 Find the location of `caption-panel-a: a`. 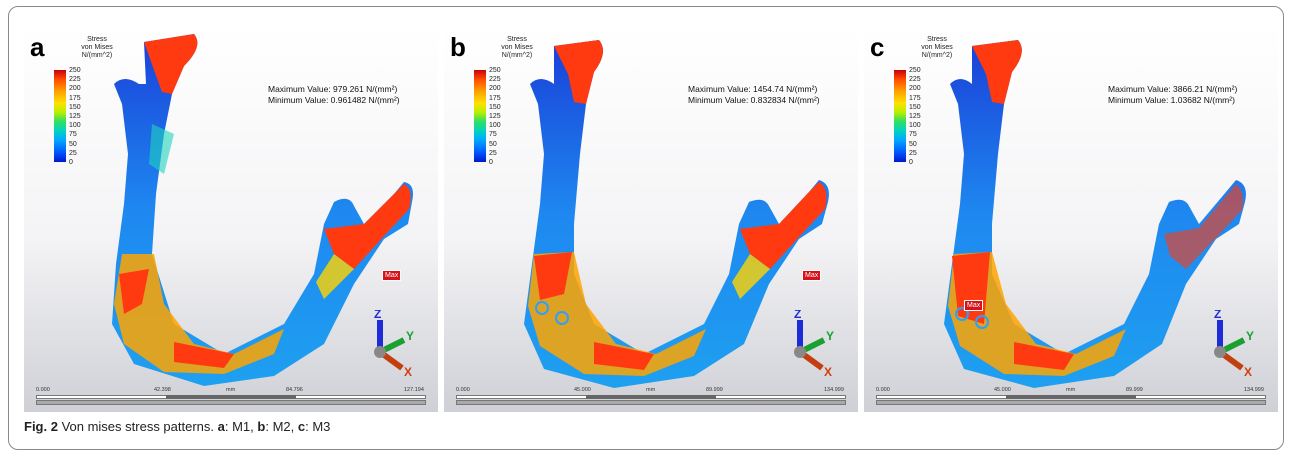

caption-panel-a: a is located at coordinates (221, 426).